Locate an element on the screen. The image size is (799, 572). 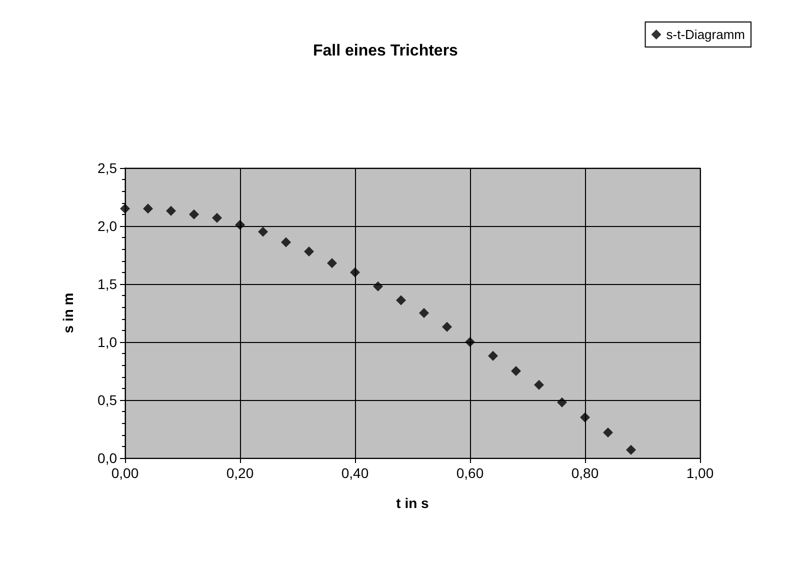
y-tick-label: 0,5 is located at coordinates (108, 400).